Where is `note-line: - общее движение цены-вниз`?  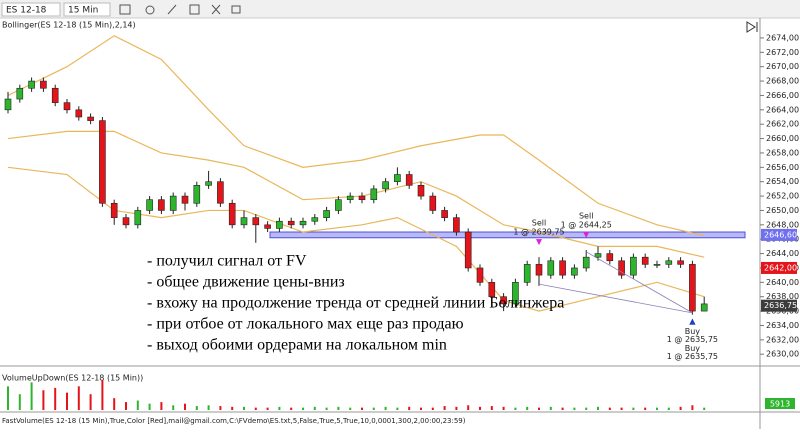
note-line: - общее движение цены-вниз is located at coordinates (246, 282).